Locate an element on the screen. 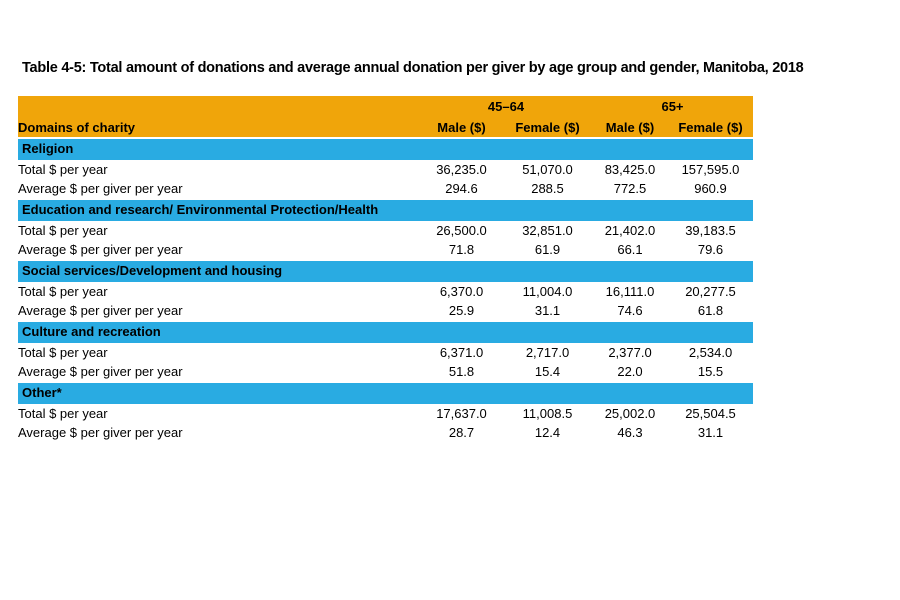 This screenshot has height=600, width=900. section-row-other: Other* is located at coordinates (385, 392).